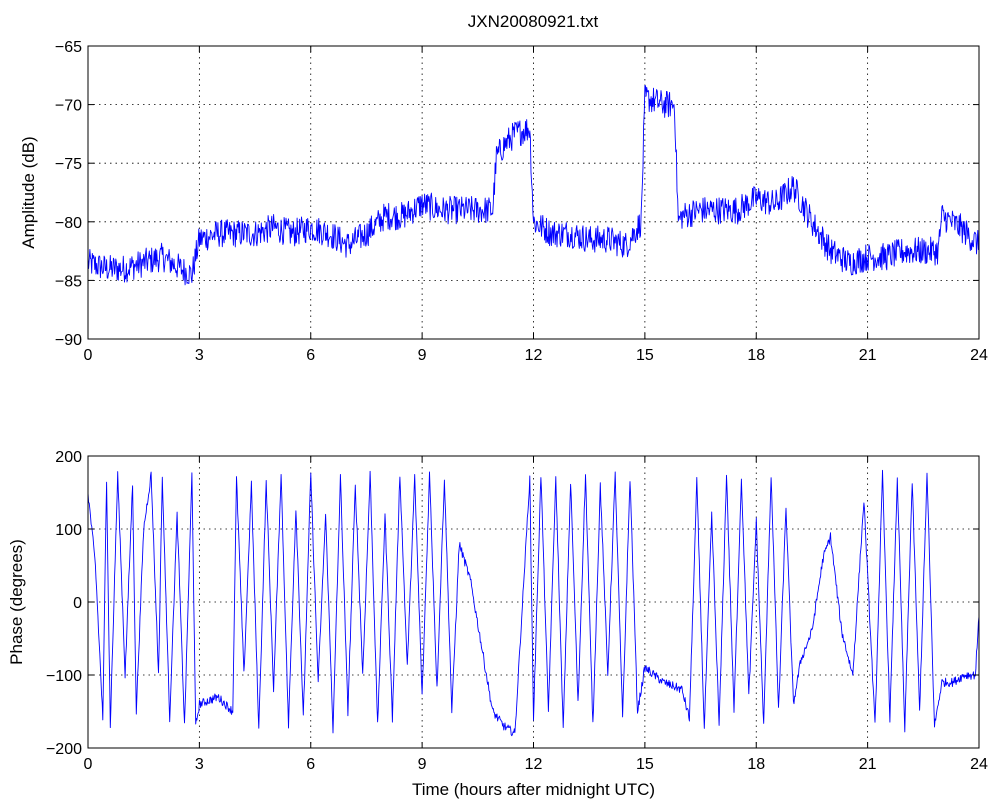 This screenshot has height=806, width=998. I want to click on y-tick-label: −200, so click(64, 749).